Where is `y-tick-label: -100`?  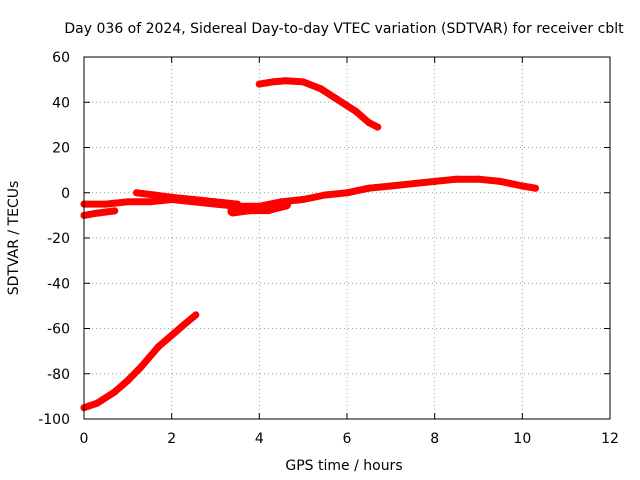 y-tick-label: -100 is located at coordinates (54, 420).